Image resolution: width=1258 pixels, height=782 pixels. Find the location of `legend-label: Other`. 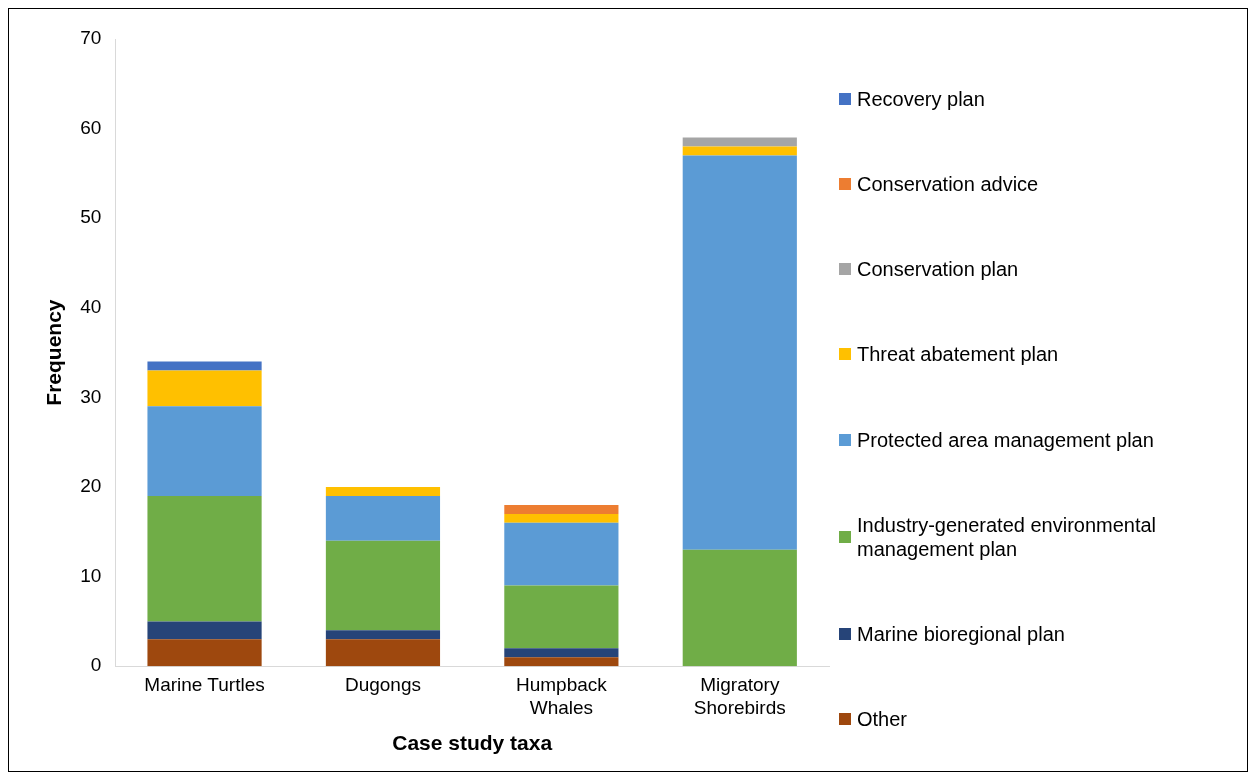

legend-label: Other is located at coordinates (882, 719).